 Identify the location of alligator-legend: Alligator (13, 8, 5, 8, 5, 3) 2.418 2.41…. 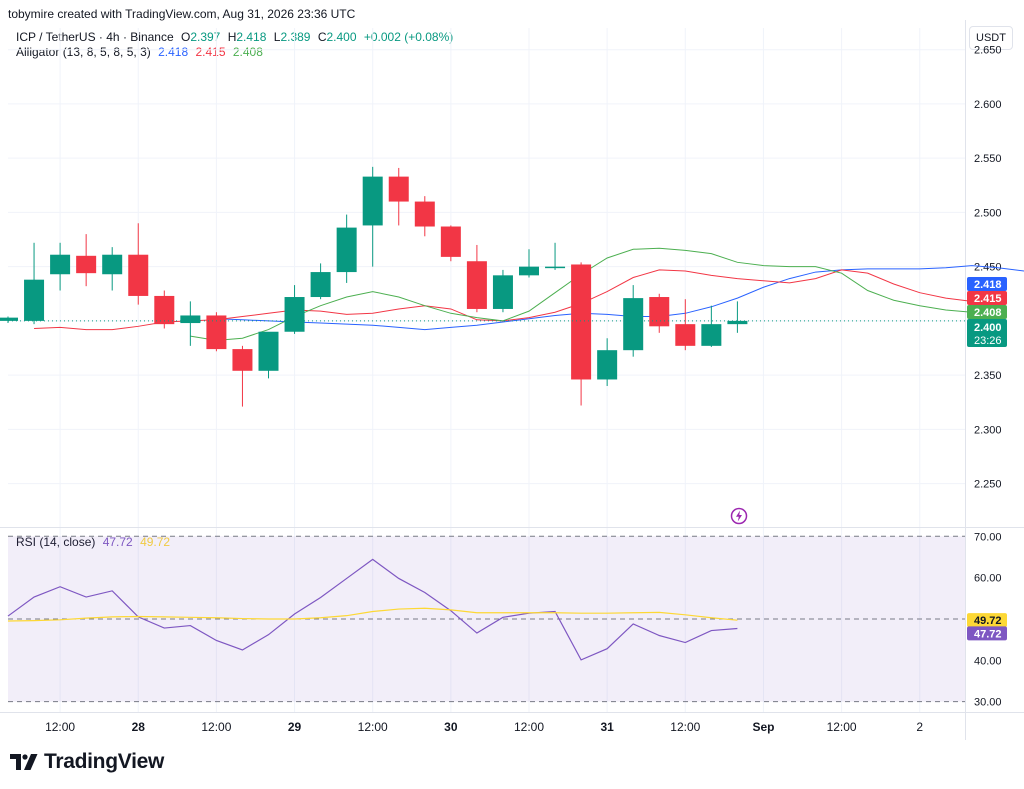
(141, 52).